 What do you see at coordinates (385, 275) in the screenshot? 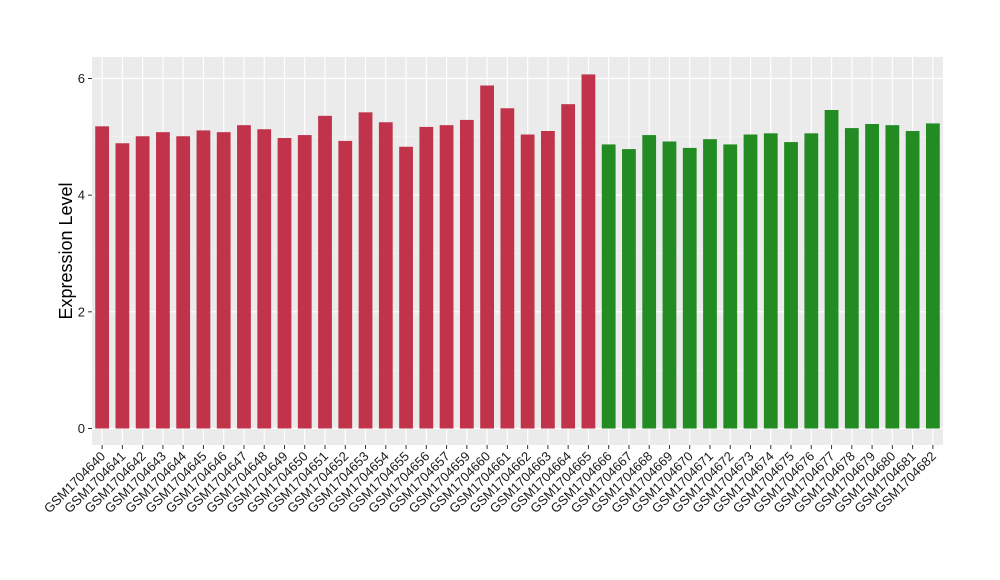
I see `bar-GSM1704654` at bounding box center [385, 275].